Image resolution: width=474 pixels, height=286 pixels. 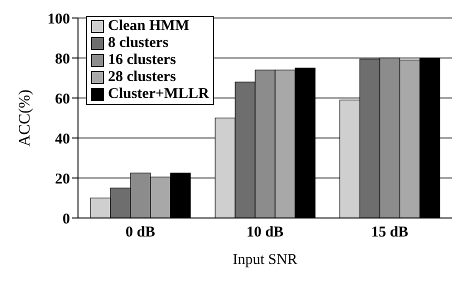 I want to click on y-axis-title: ACC(%), so click(x=25, y=118).